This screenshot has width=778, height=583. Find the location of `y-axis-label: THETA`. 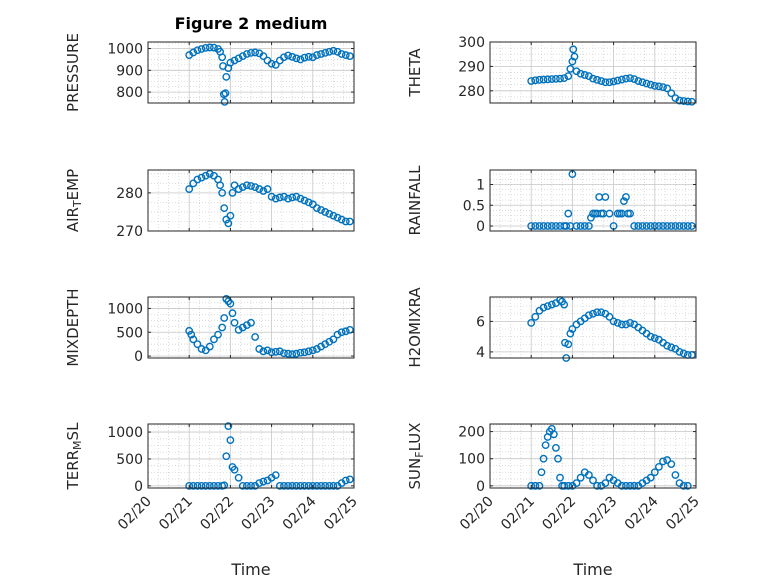

y-axis-label: THETA is located at coordinates (415, 73).